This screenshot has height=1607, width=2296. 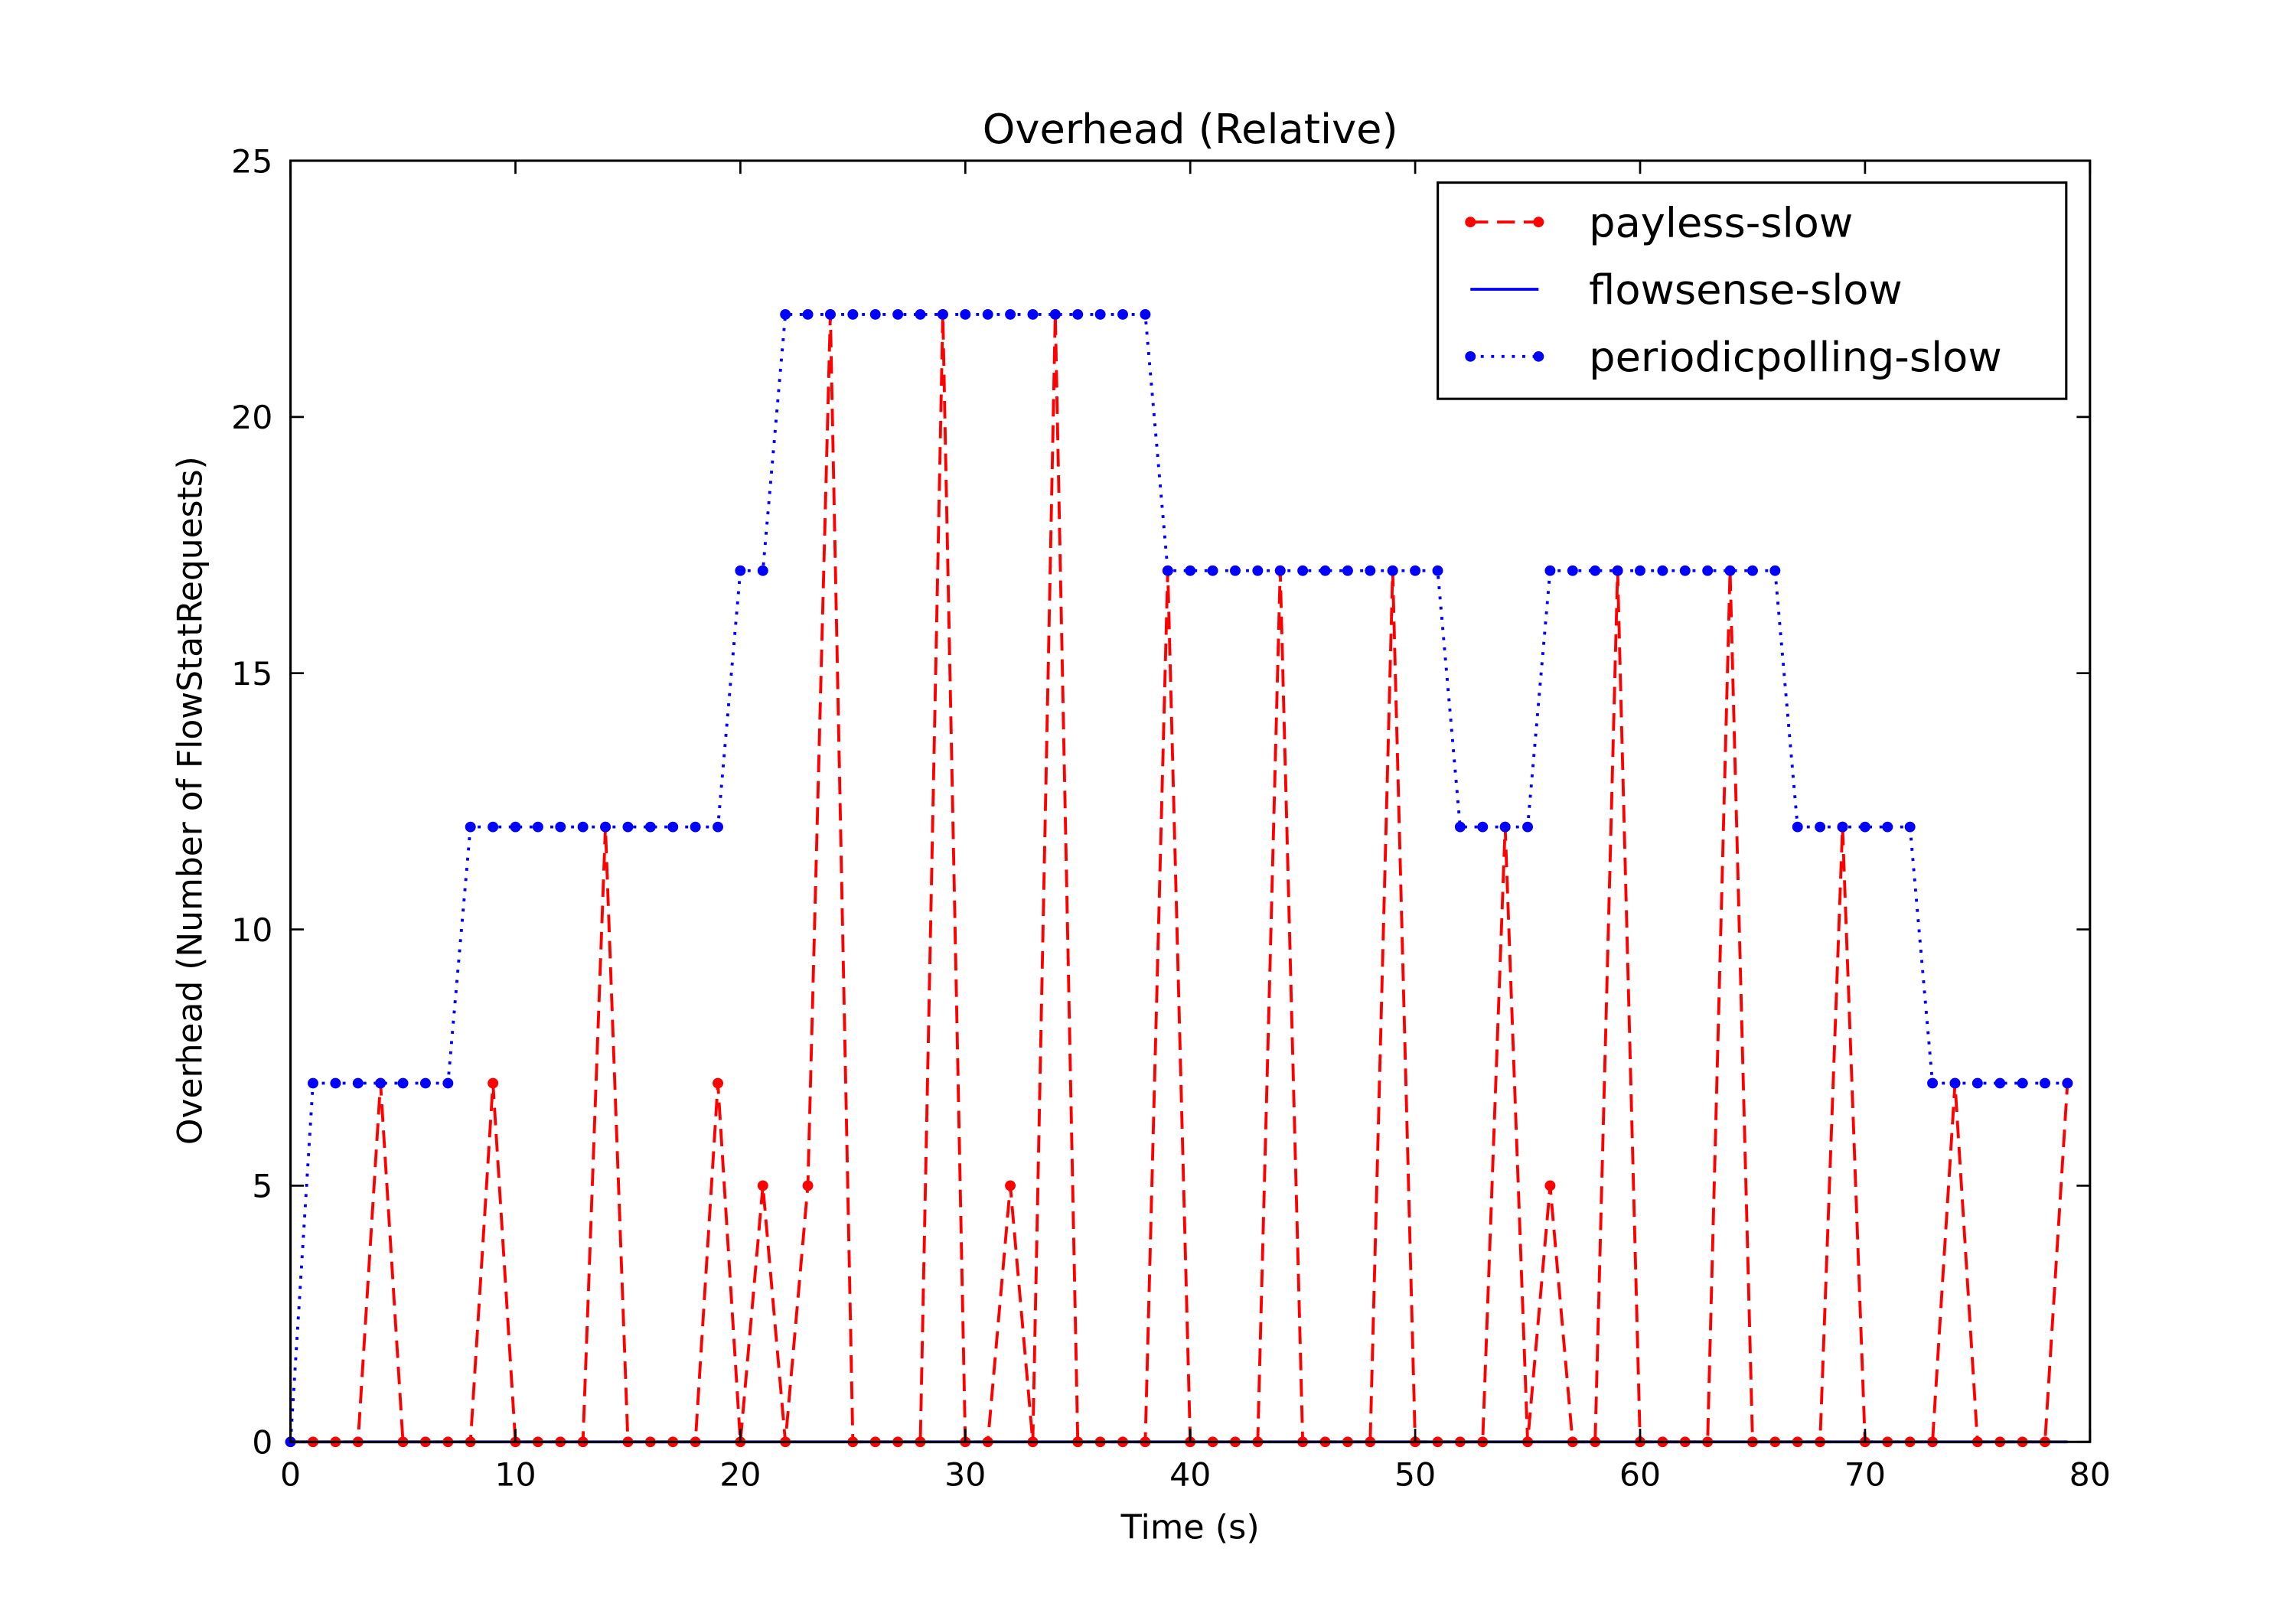 What do you see at coordinates (1190, 1475) in the screenshot?
I see `x-tick-label: 40` at bounding box center [1190, 1475].